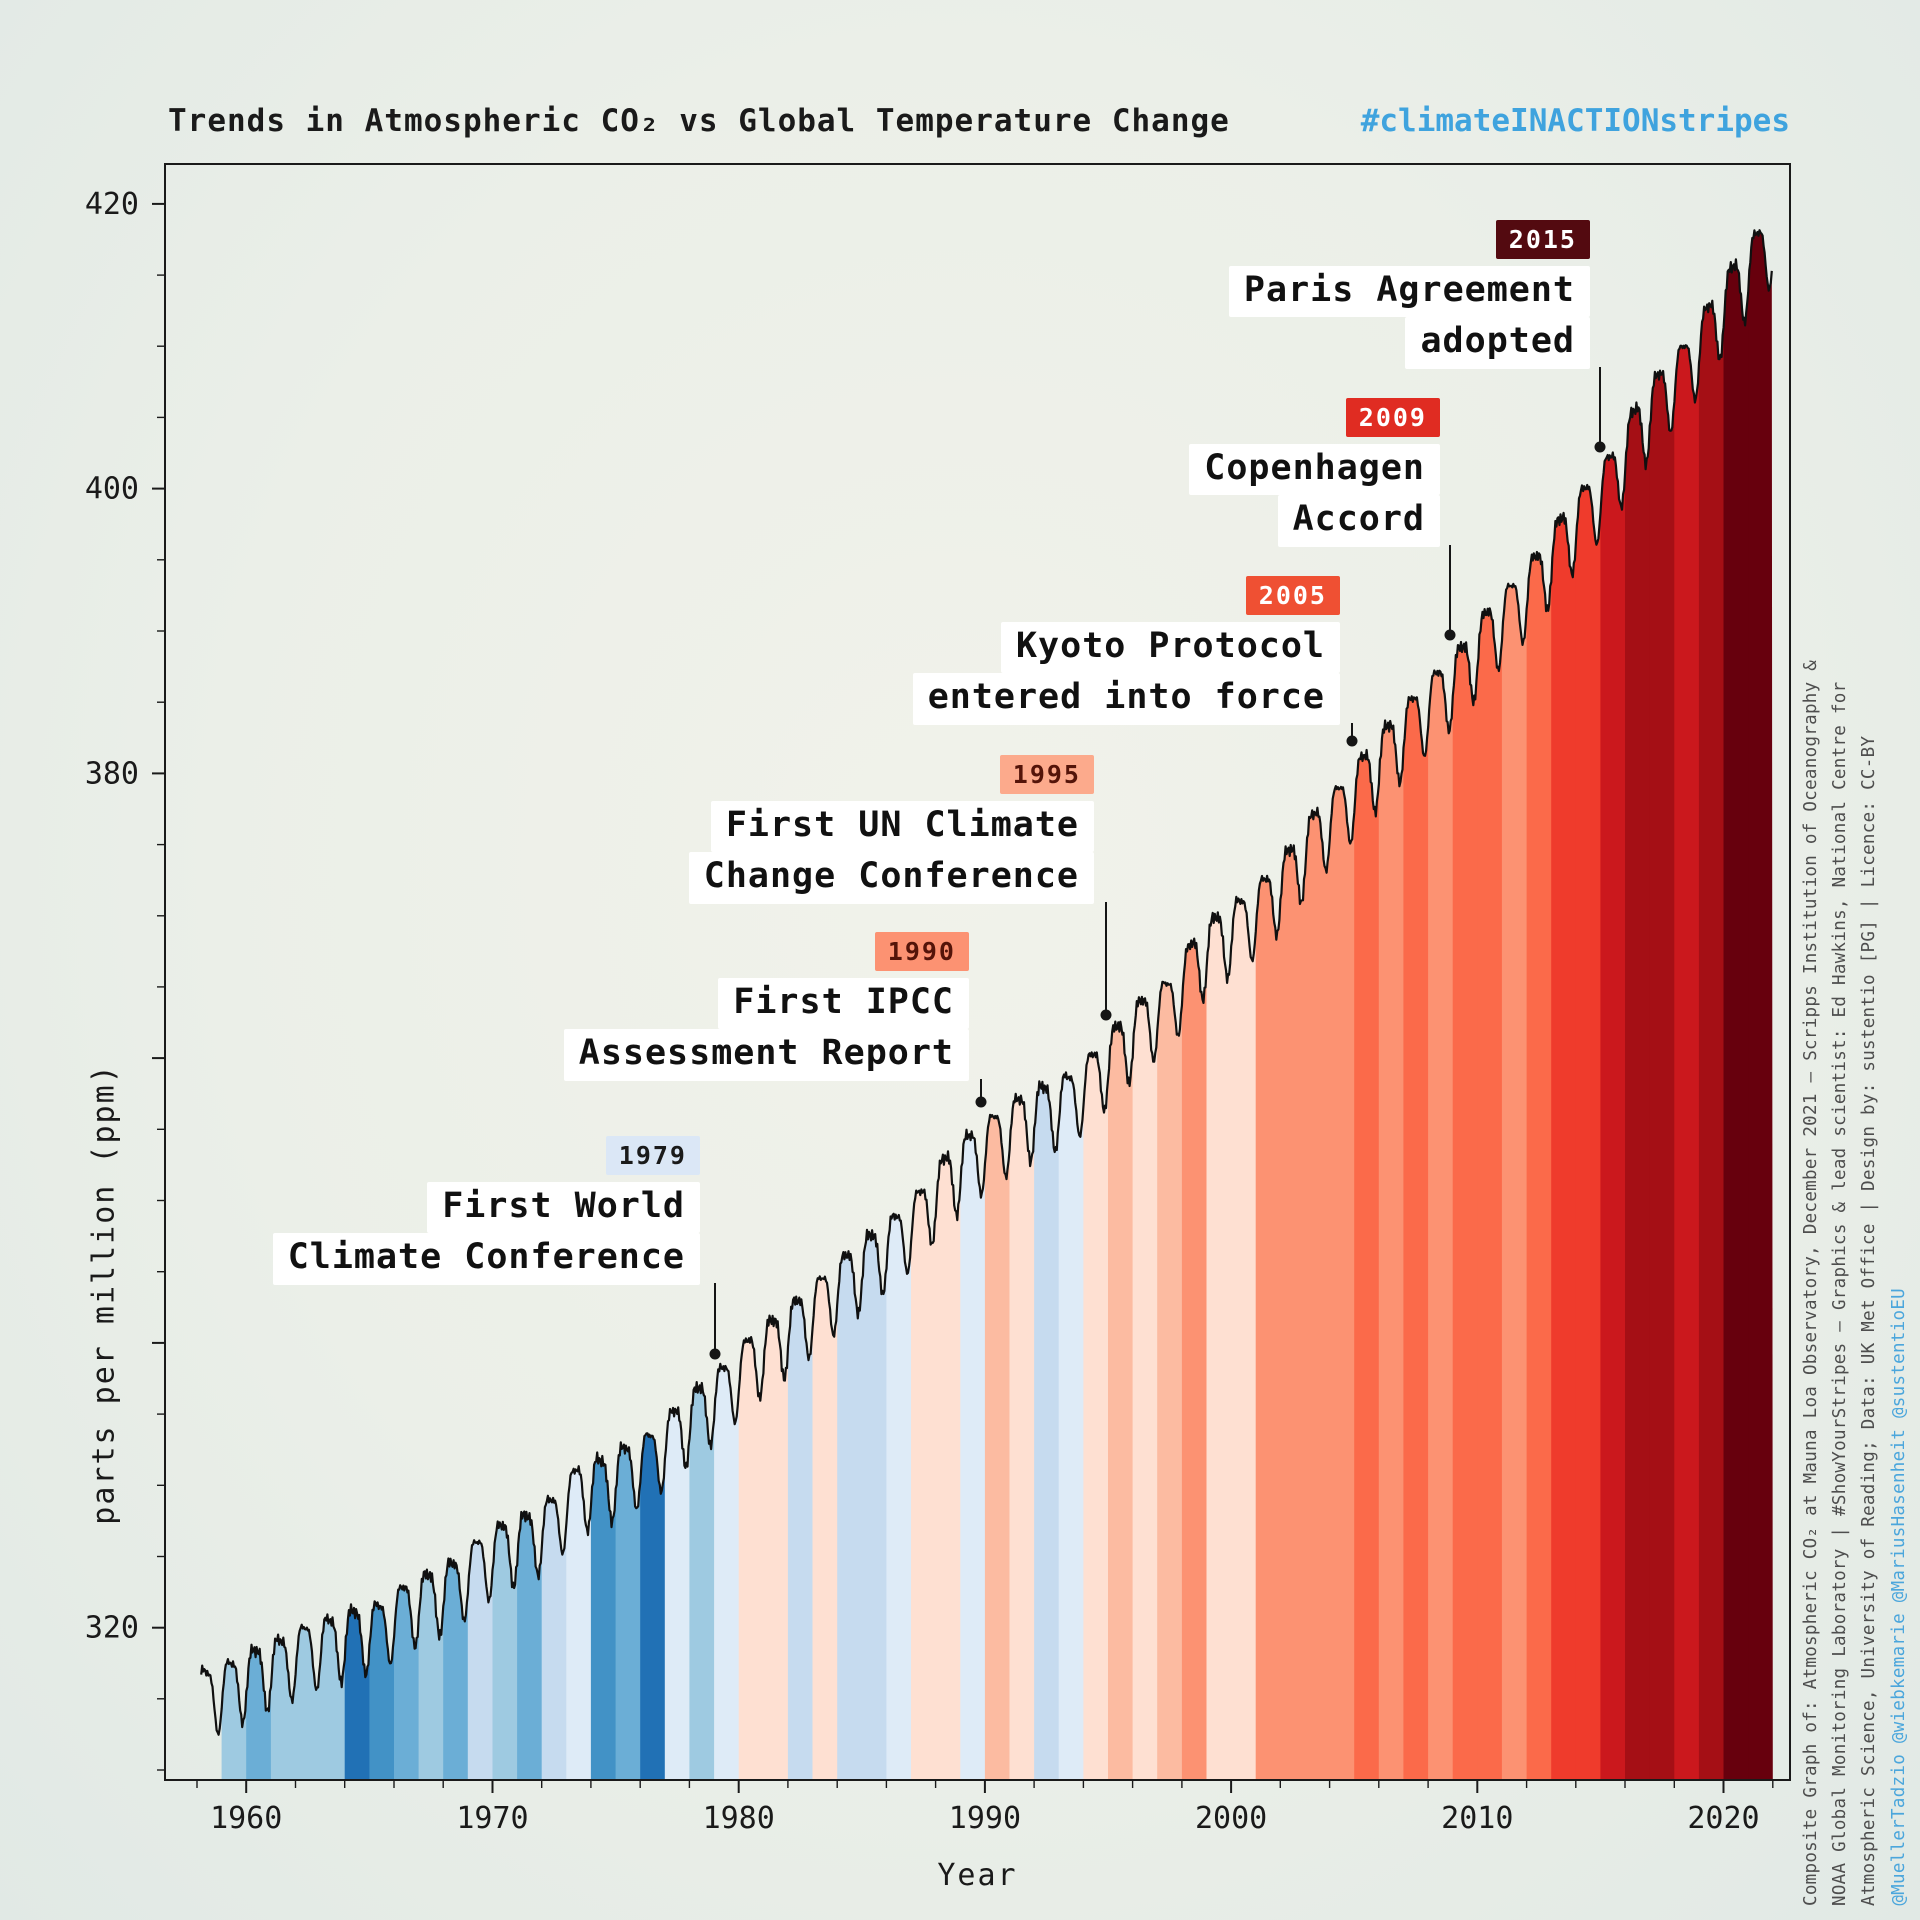 Image resolution: width=1920 pixels, height=1920 pixels. I want to click on warming-stripe-2020, so click(1736, 1005).